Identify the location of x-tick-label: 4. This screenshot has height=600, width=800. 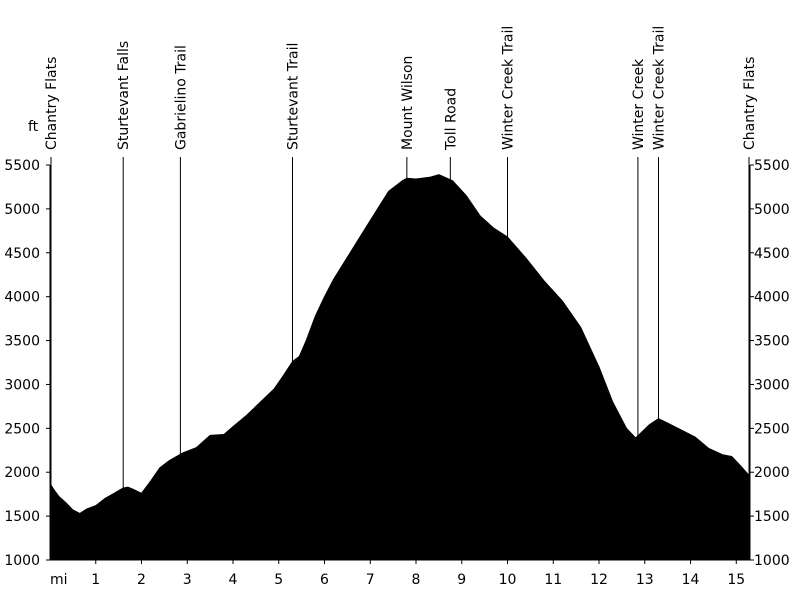
(233, 580).